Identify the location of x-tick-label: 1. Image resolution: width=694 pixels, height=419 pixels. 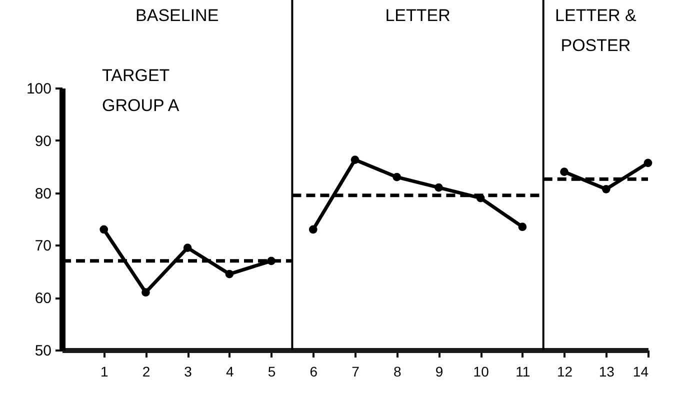
(104, 372).